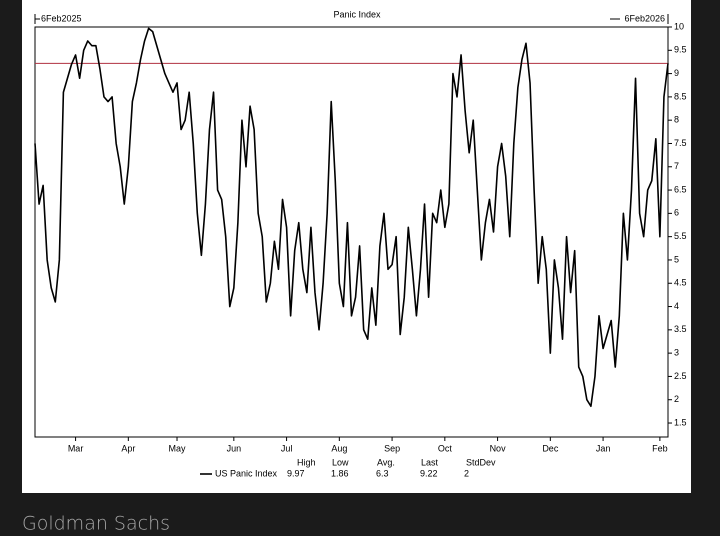  Describe the element at coordinates (644, 18) in the screenshot. I see `end-label: 6Feb2026` at that location.